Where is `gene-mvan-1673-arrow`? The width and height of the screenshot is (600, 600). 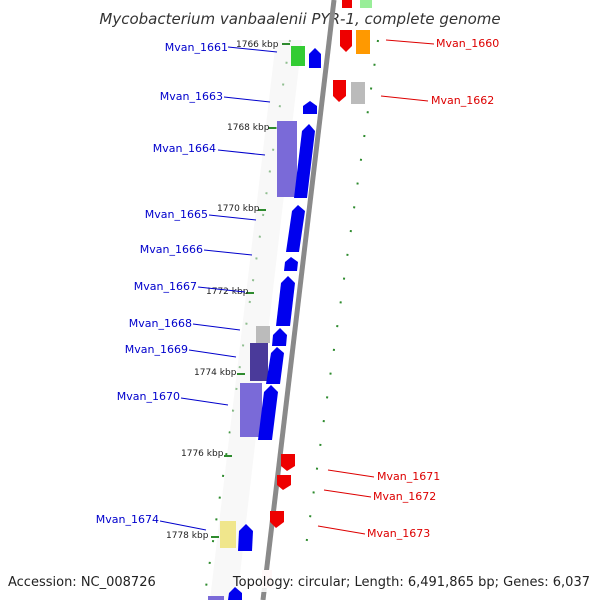
gene-mvan-1673-arrow is located at coordinates (277, 519).